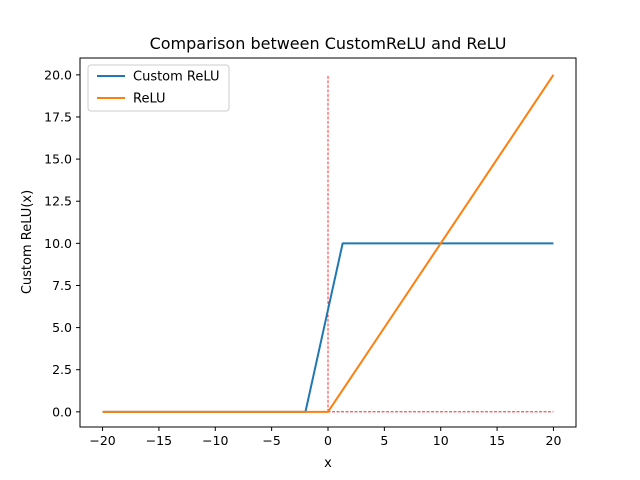 This screenshot has width=640, height=480. What do you see at coordinates (62, 327) in the screenshot?
I see `y-tick-label: 5.0` at bounding box center [62, 327].